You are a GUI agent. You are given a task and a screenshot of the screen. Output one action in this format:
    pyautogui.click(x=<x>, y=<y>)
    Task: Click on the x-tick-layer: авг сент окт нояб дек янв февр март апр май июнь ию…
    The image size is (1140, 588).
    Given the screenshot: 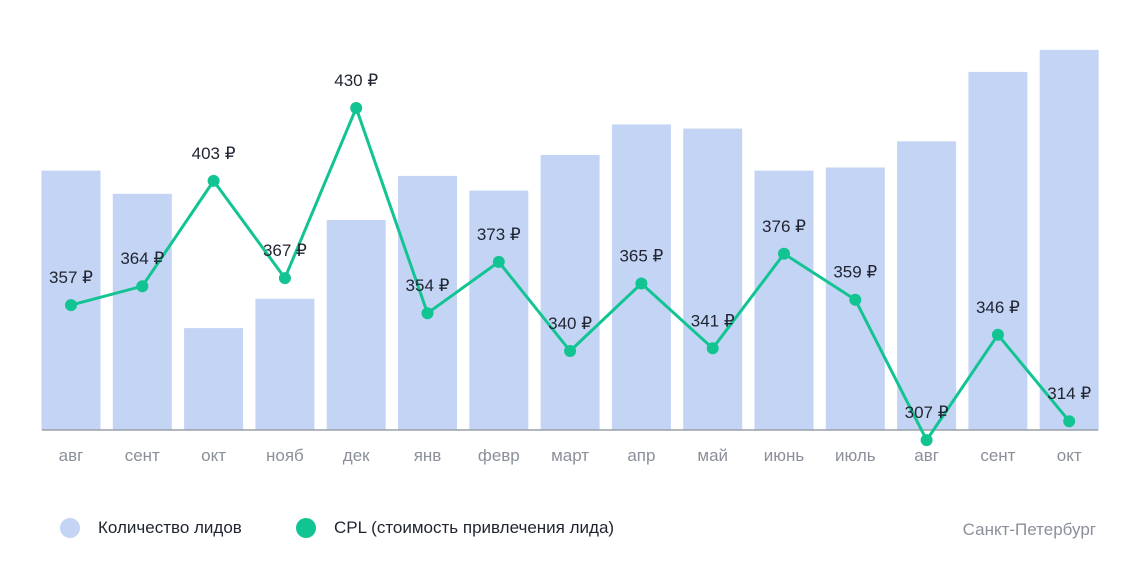 What is the action you would take?
    pyautogui.click(x=570, y=455)
    